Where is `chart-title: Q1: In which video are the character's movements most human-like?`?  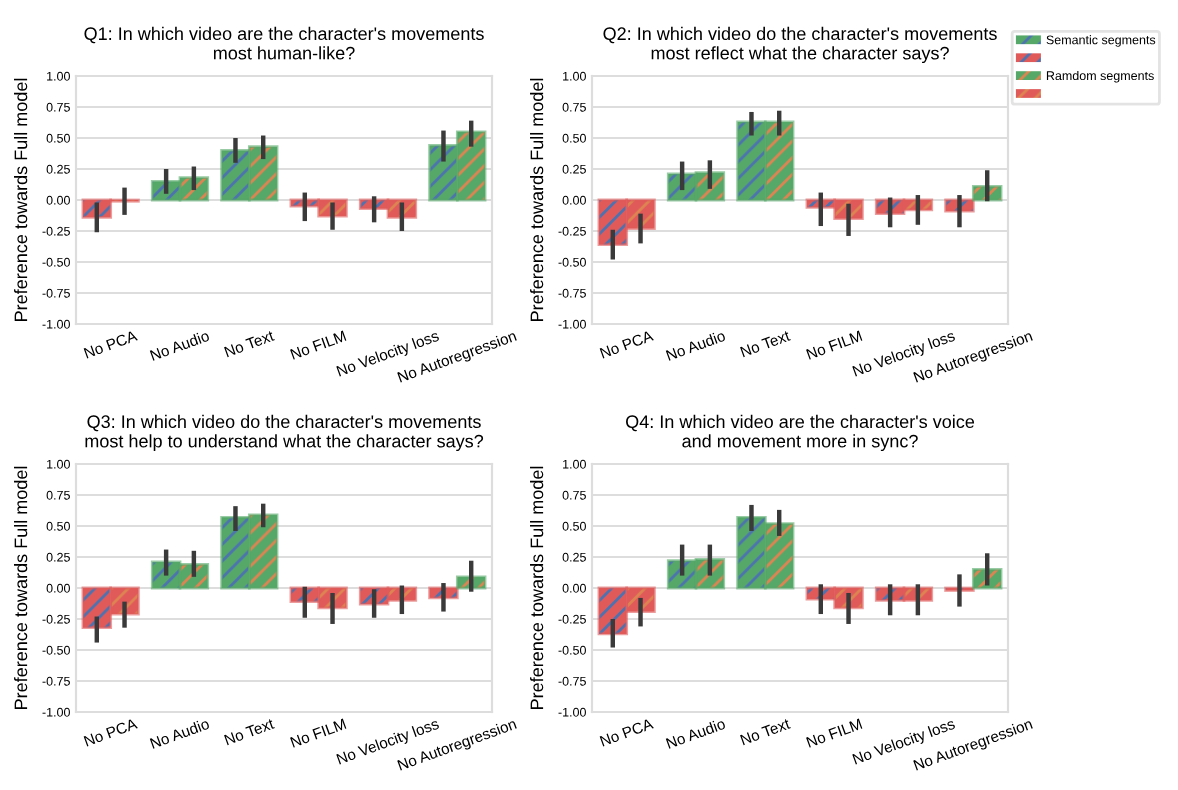 chart-title: Q1: In which video are the character's movements most human-like? is located at coordinates (284, 43).